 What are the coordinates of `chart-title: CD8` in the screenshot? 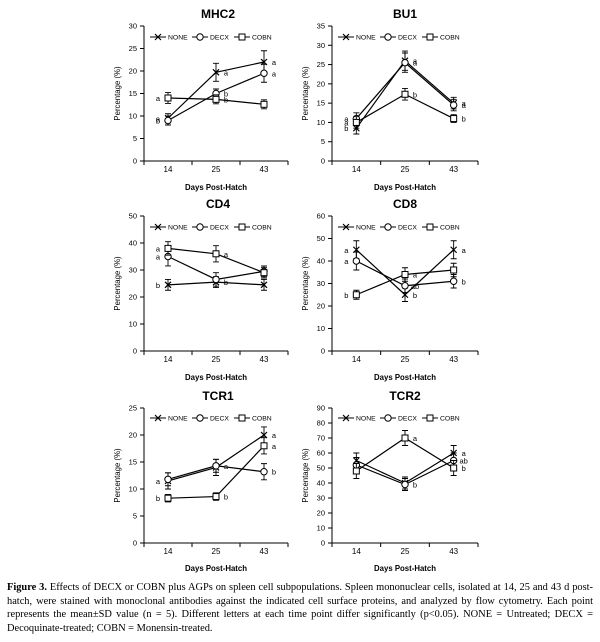 It's located at (405, 204).